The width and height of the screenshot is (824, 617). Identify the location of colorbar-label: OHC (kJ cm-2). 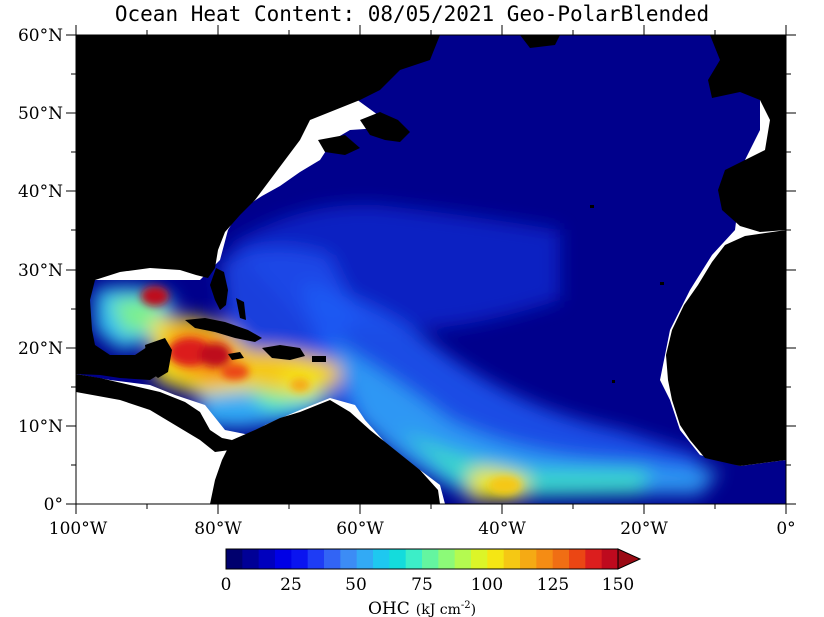
(422, 608).